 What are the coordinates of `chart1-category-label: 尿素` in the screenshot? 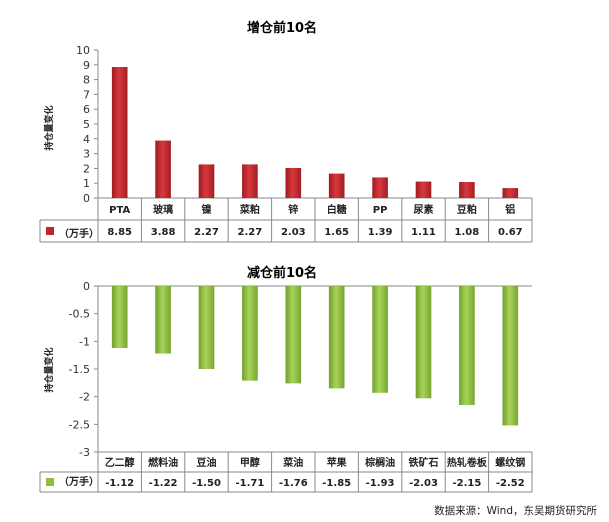 It's located at (424, 209).